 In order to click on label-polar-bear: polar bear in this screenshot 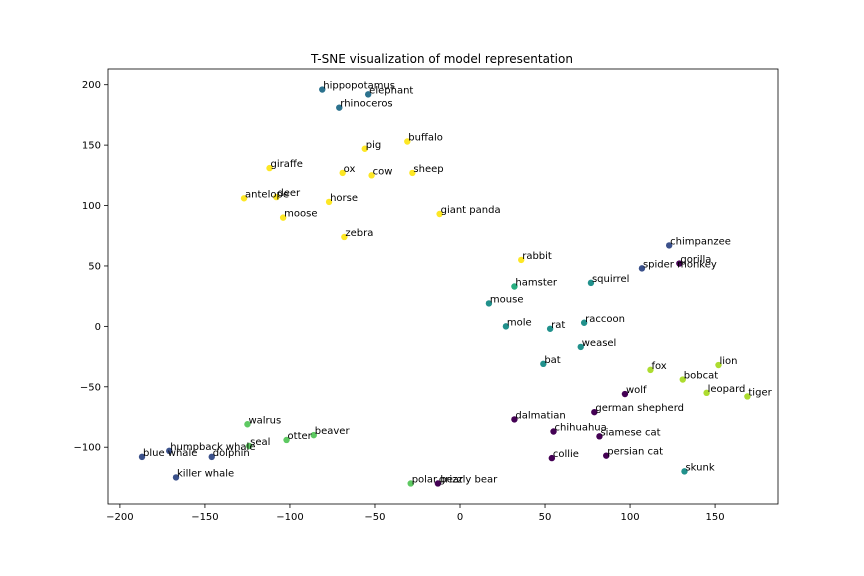, I will do `click(438, 479)`.